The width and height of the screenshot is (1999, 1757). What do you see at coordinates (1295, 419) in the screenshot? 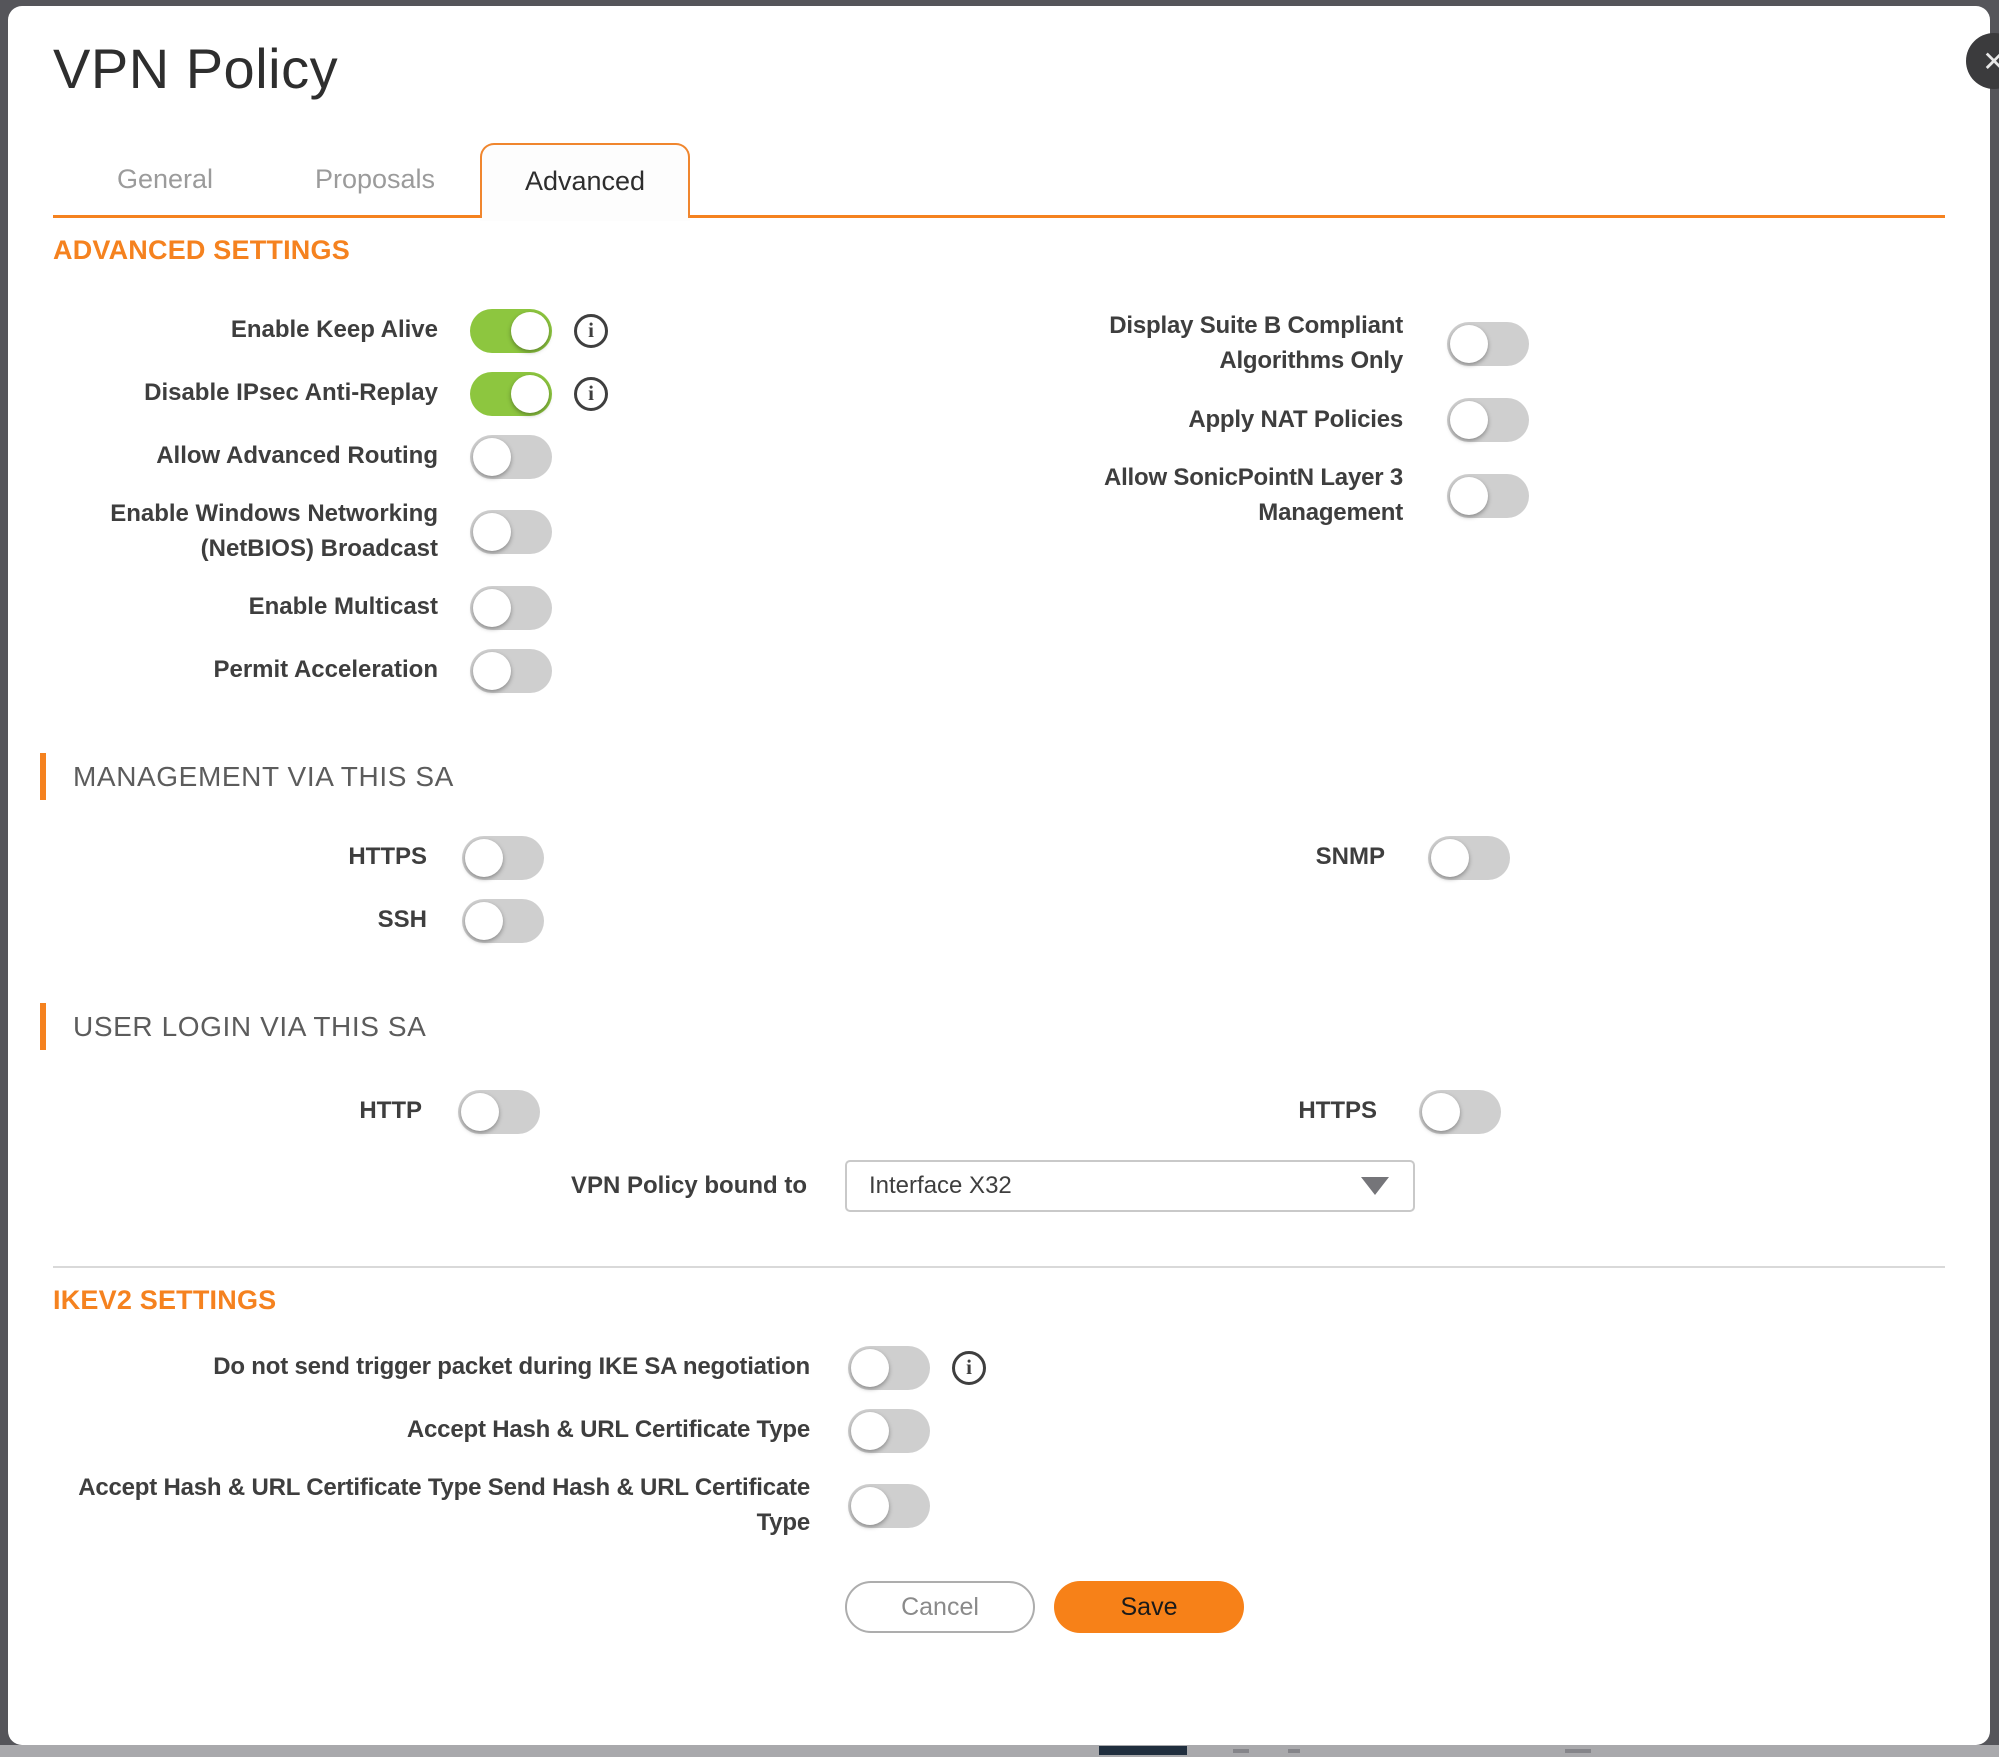
I see `setting-label: Apply NAT Policies` at bounding box center [1295, 419].